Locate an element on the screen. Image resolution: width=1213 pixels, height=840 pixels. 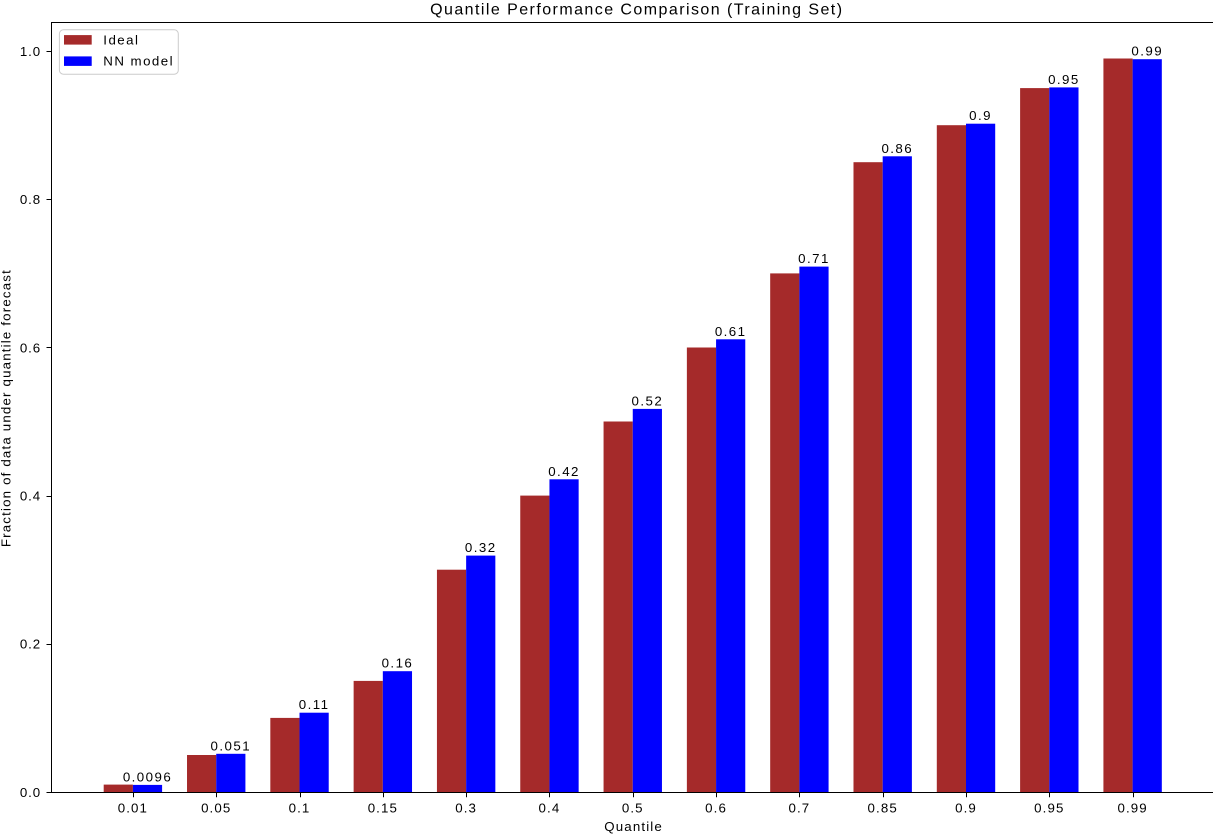
svg-text: 0.52 is located at coordinates (648, 400).